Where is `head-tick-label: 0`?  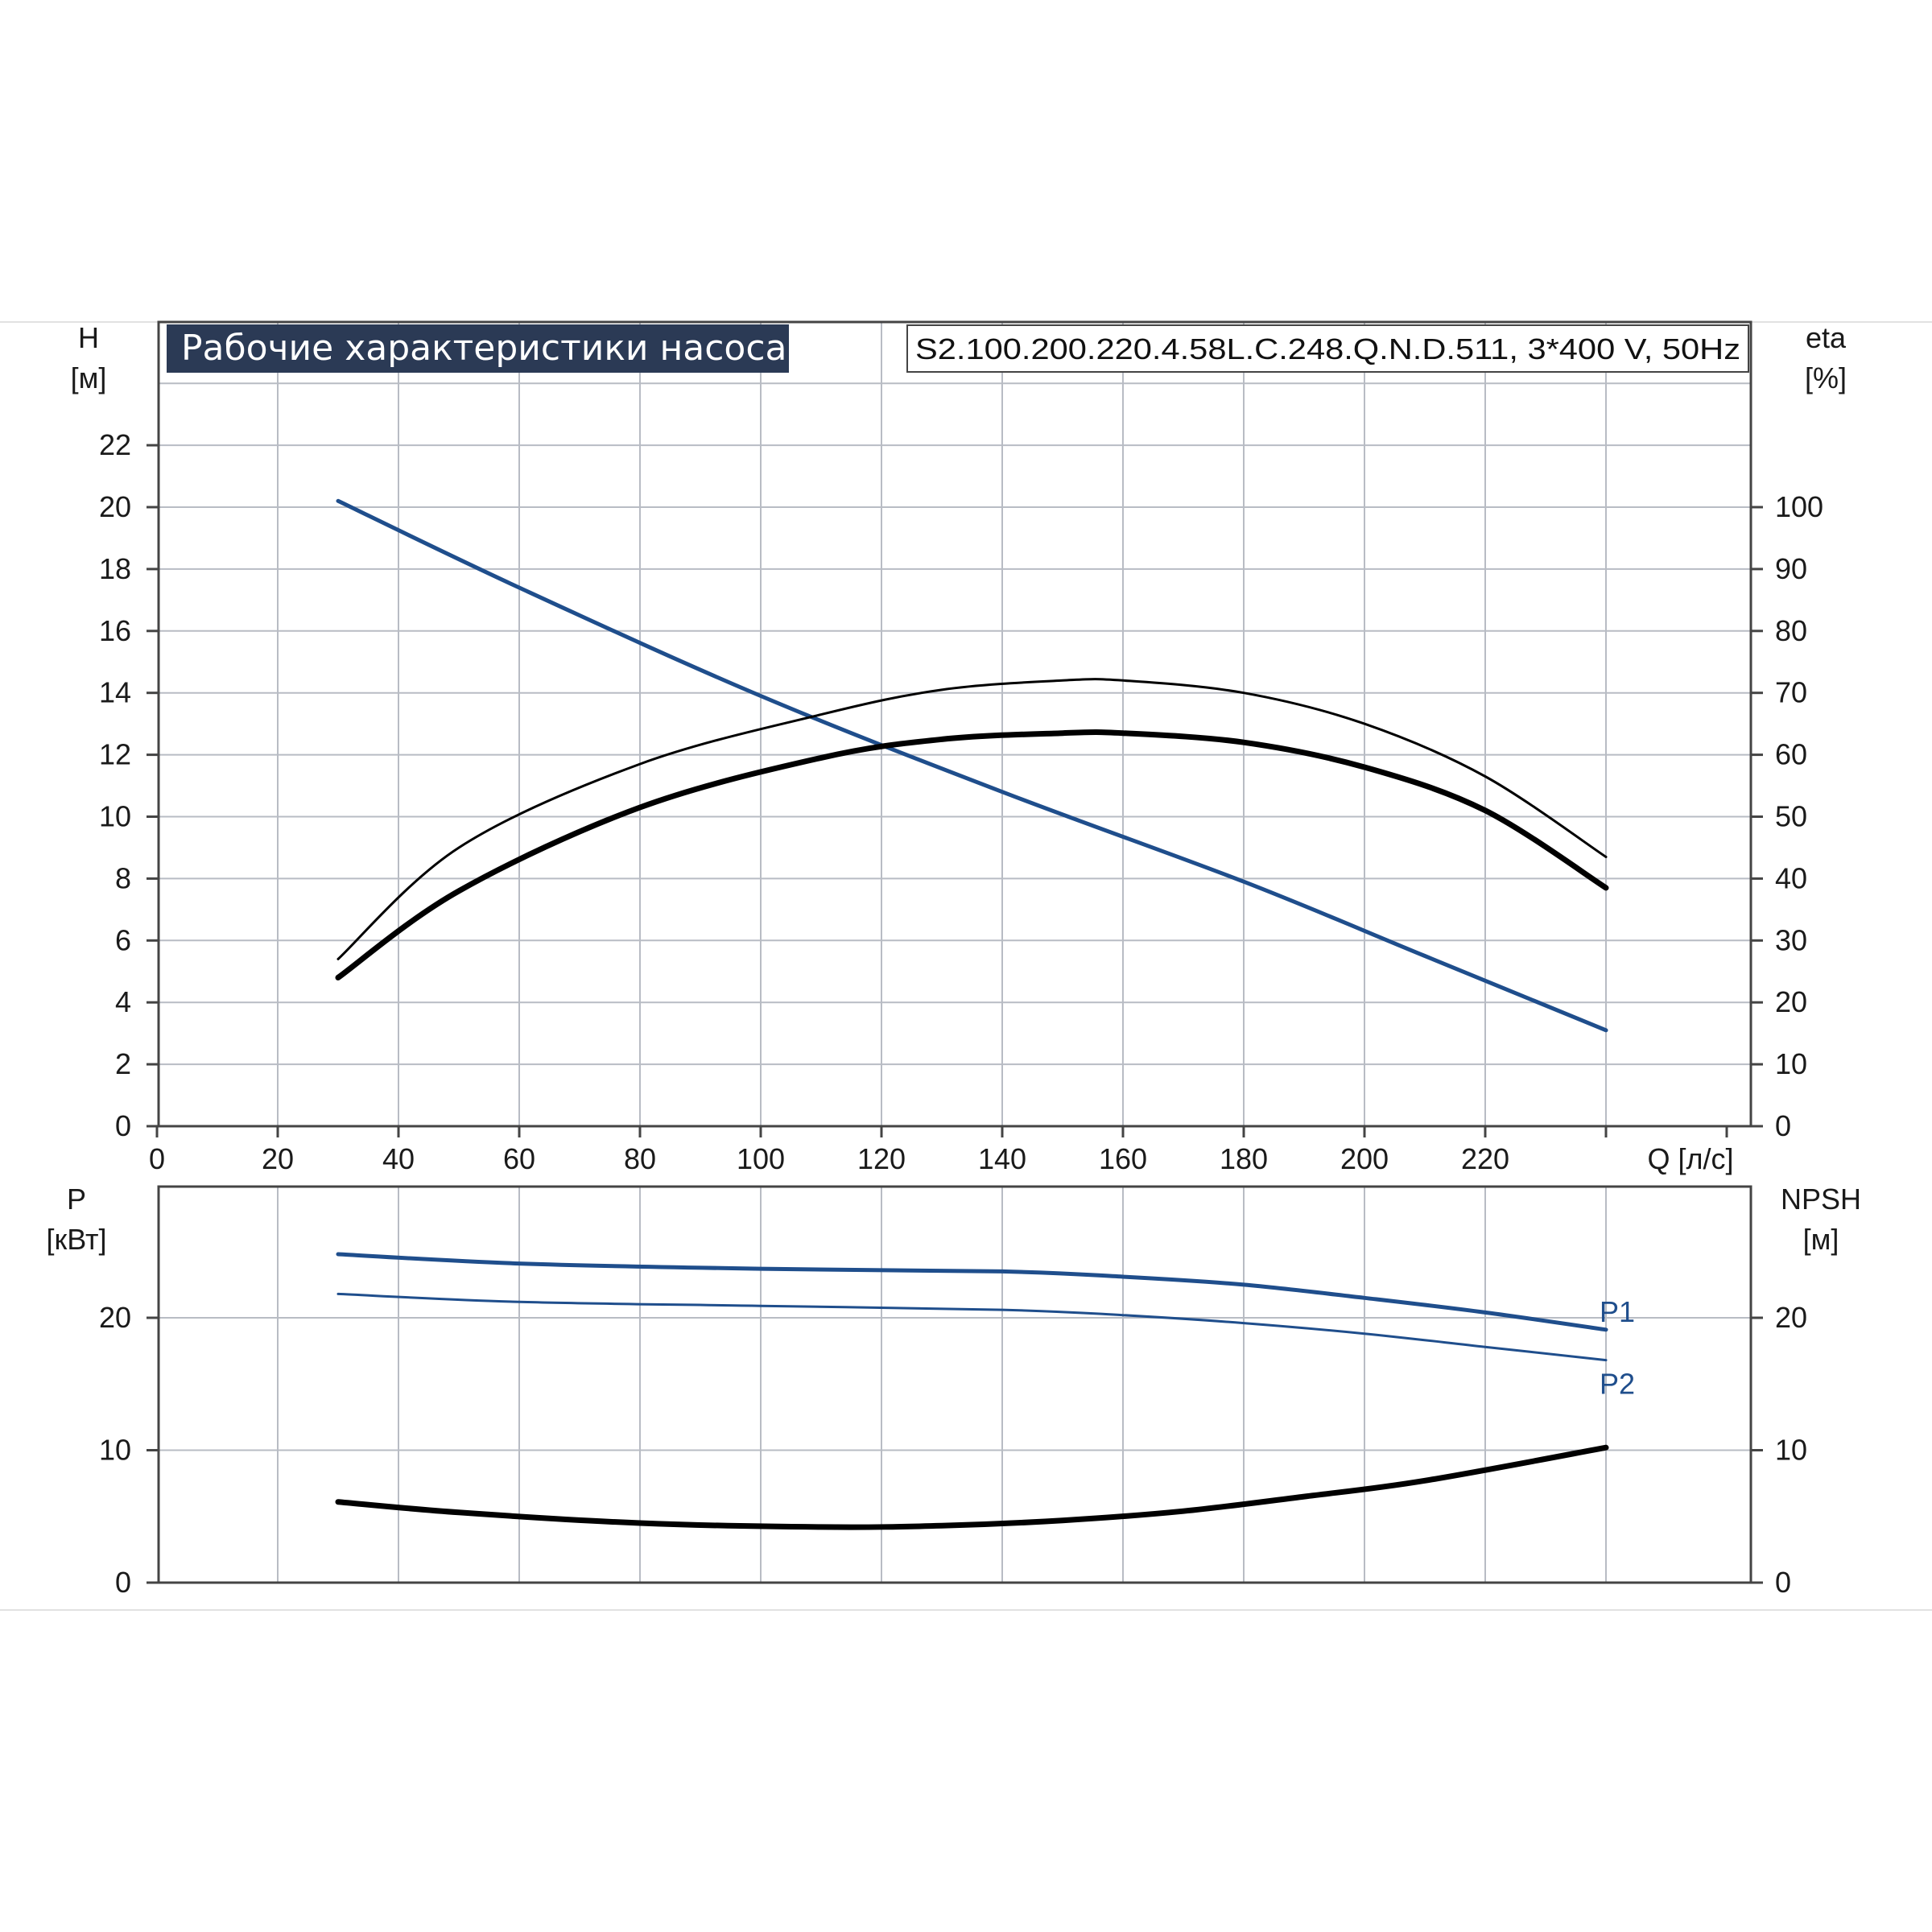 head-tick-label: 0 is located at coordinates (123, 1125).